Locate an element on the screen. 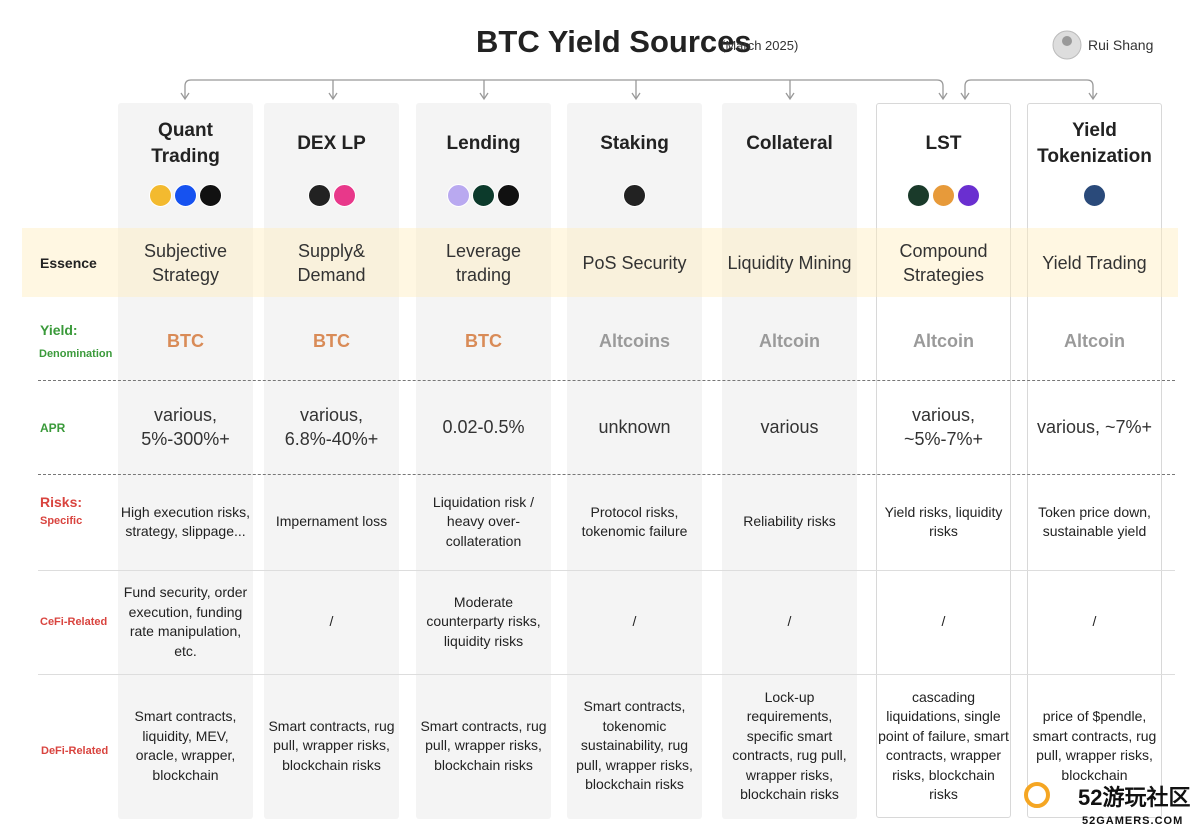  column-header: LST is located at coordinates (943, 144).